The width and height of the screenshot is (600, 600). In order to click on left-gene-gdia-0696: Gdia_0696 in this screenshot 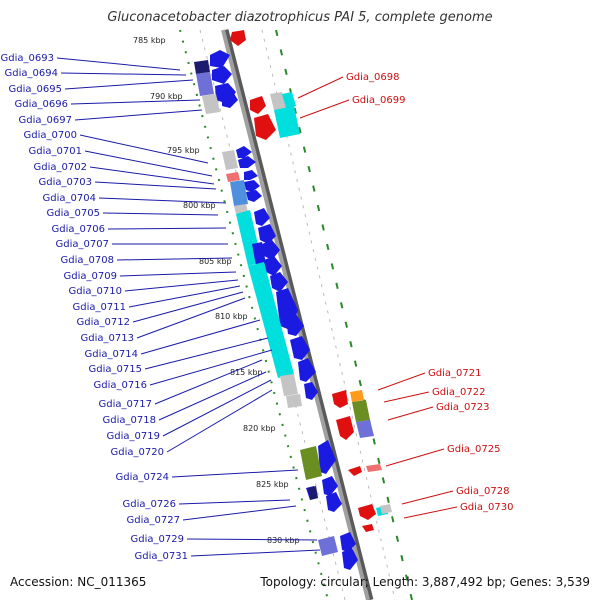, I will do `click(108, 104)`.